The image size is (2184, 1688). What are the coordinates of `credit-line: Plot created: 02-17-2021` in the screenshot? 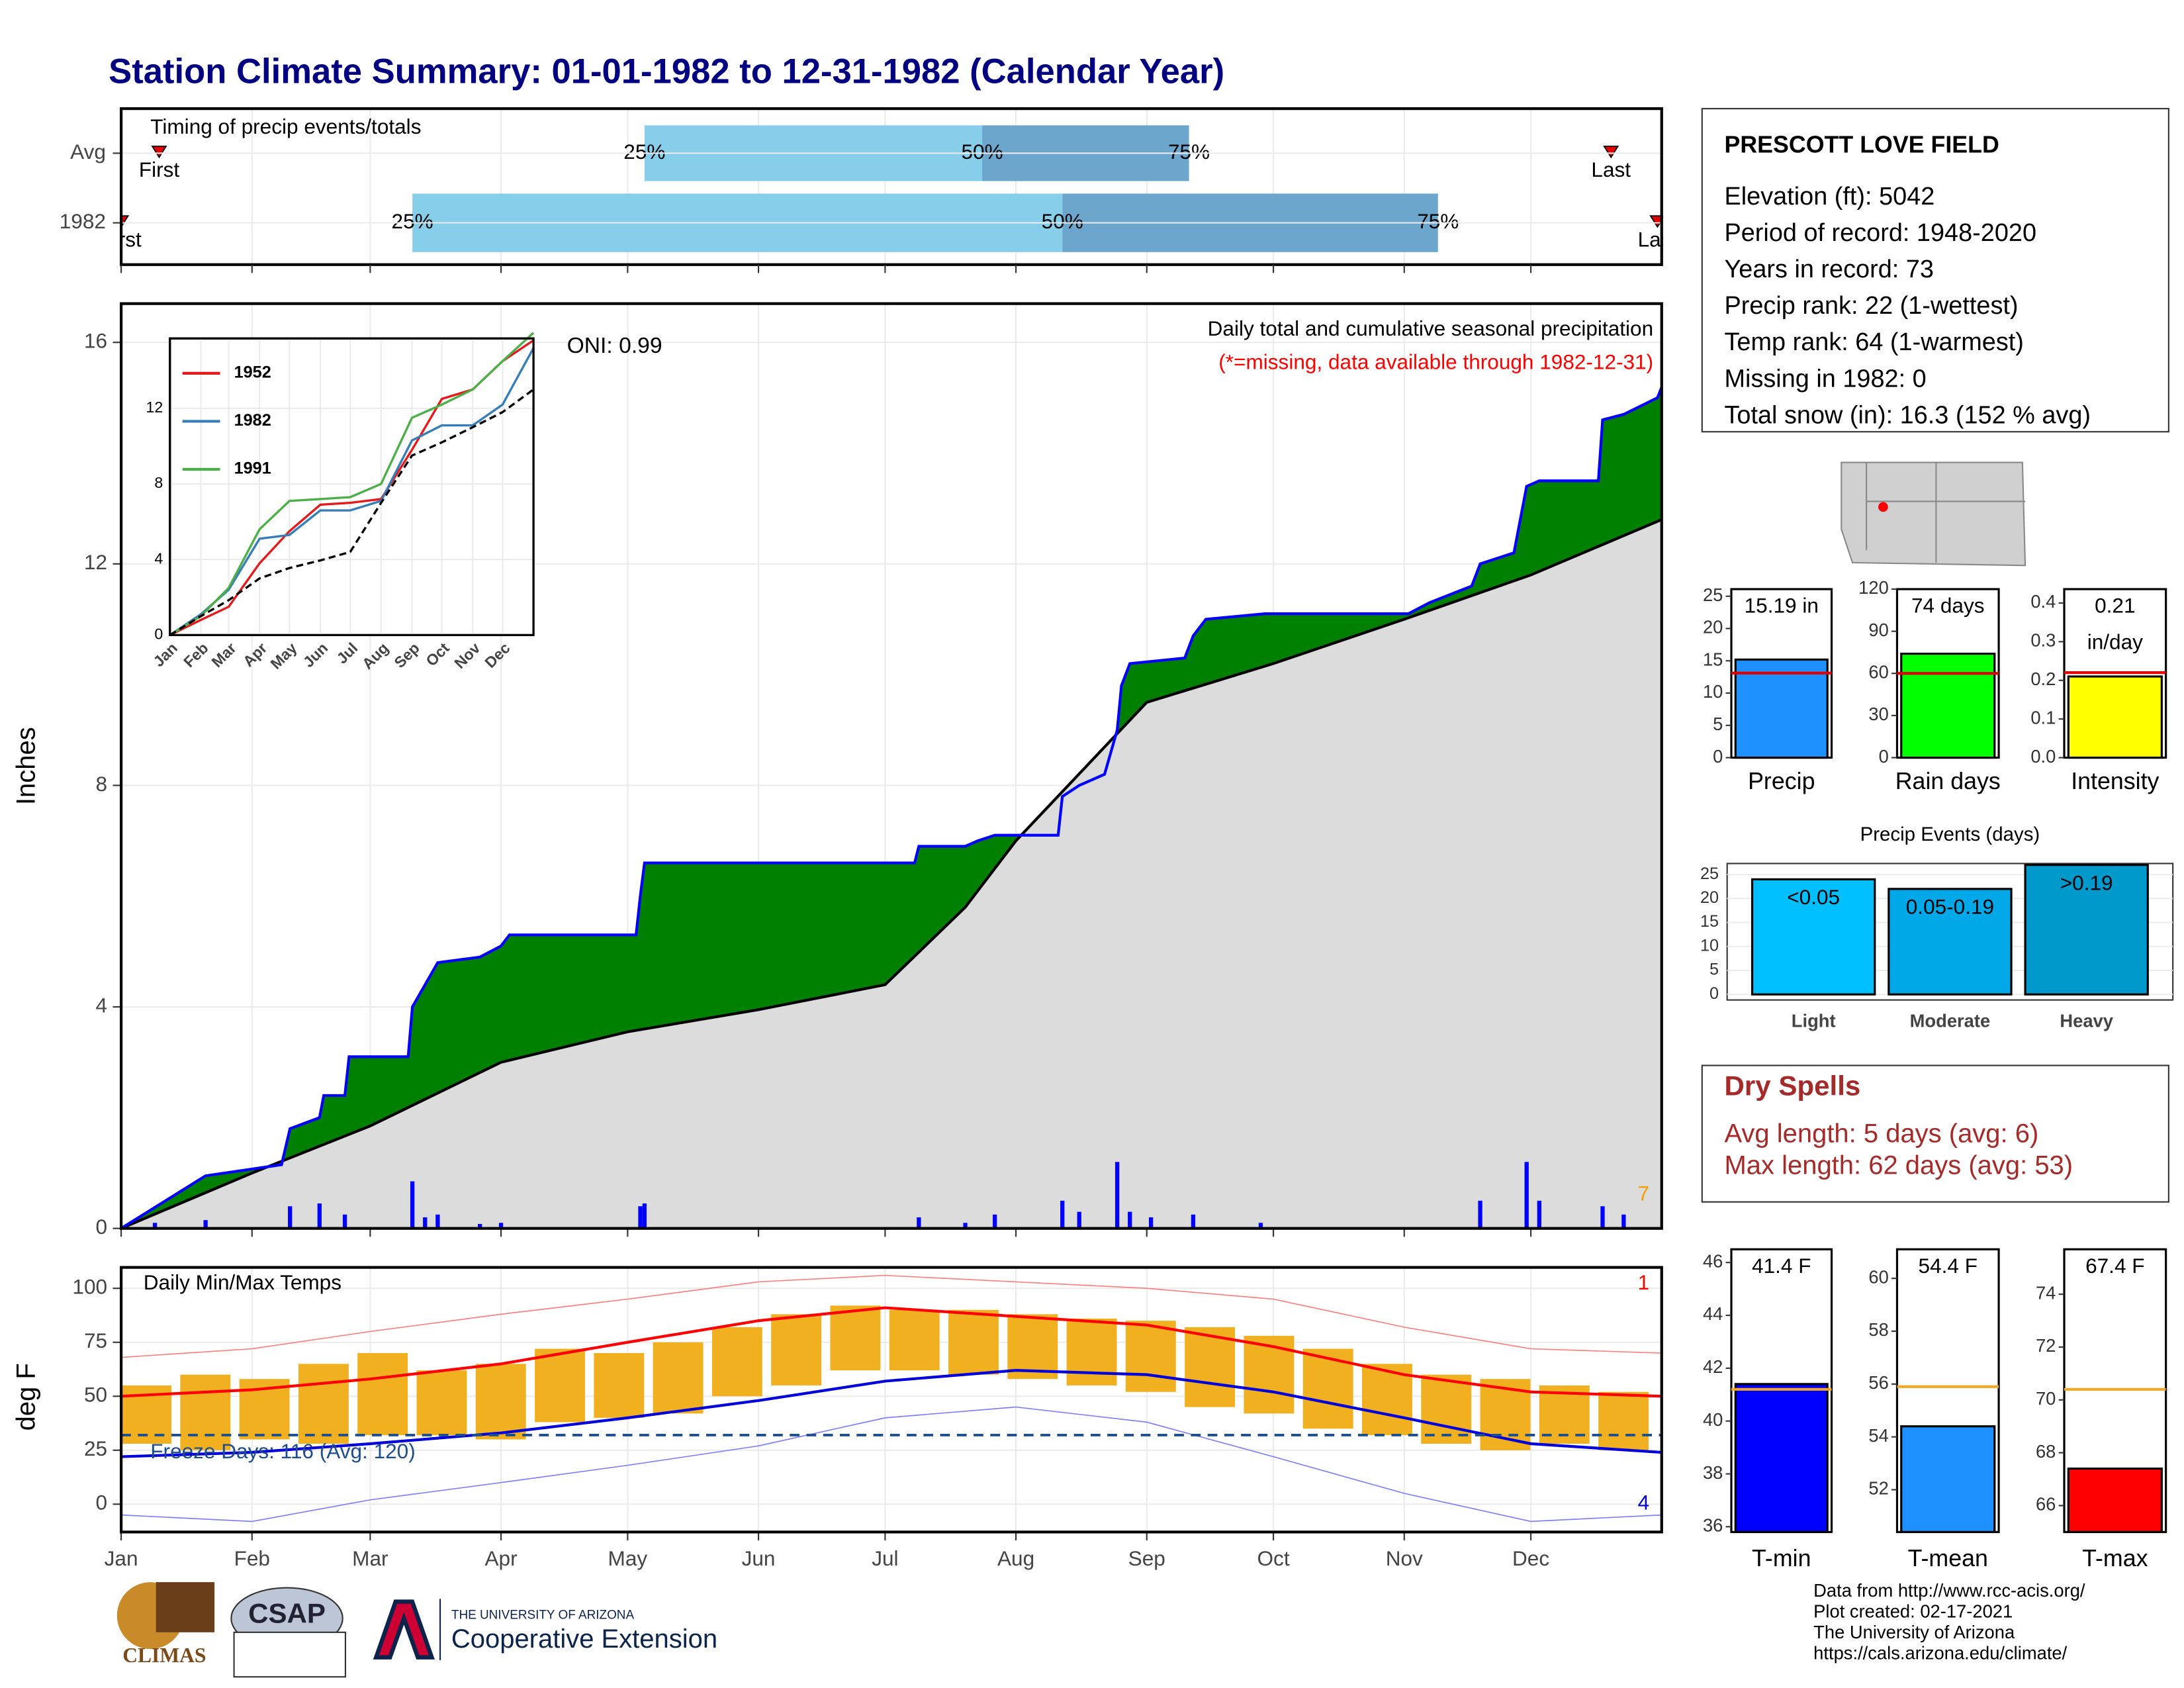 It's located at (1913, 1611).